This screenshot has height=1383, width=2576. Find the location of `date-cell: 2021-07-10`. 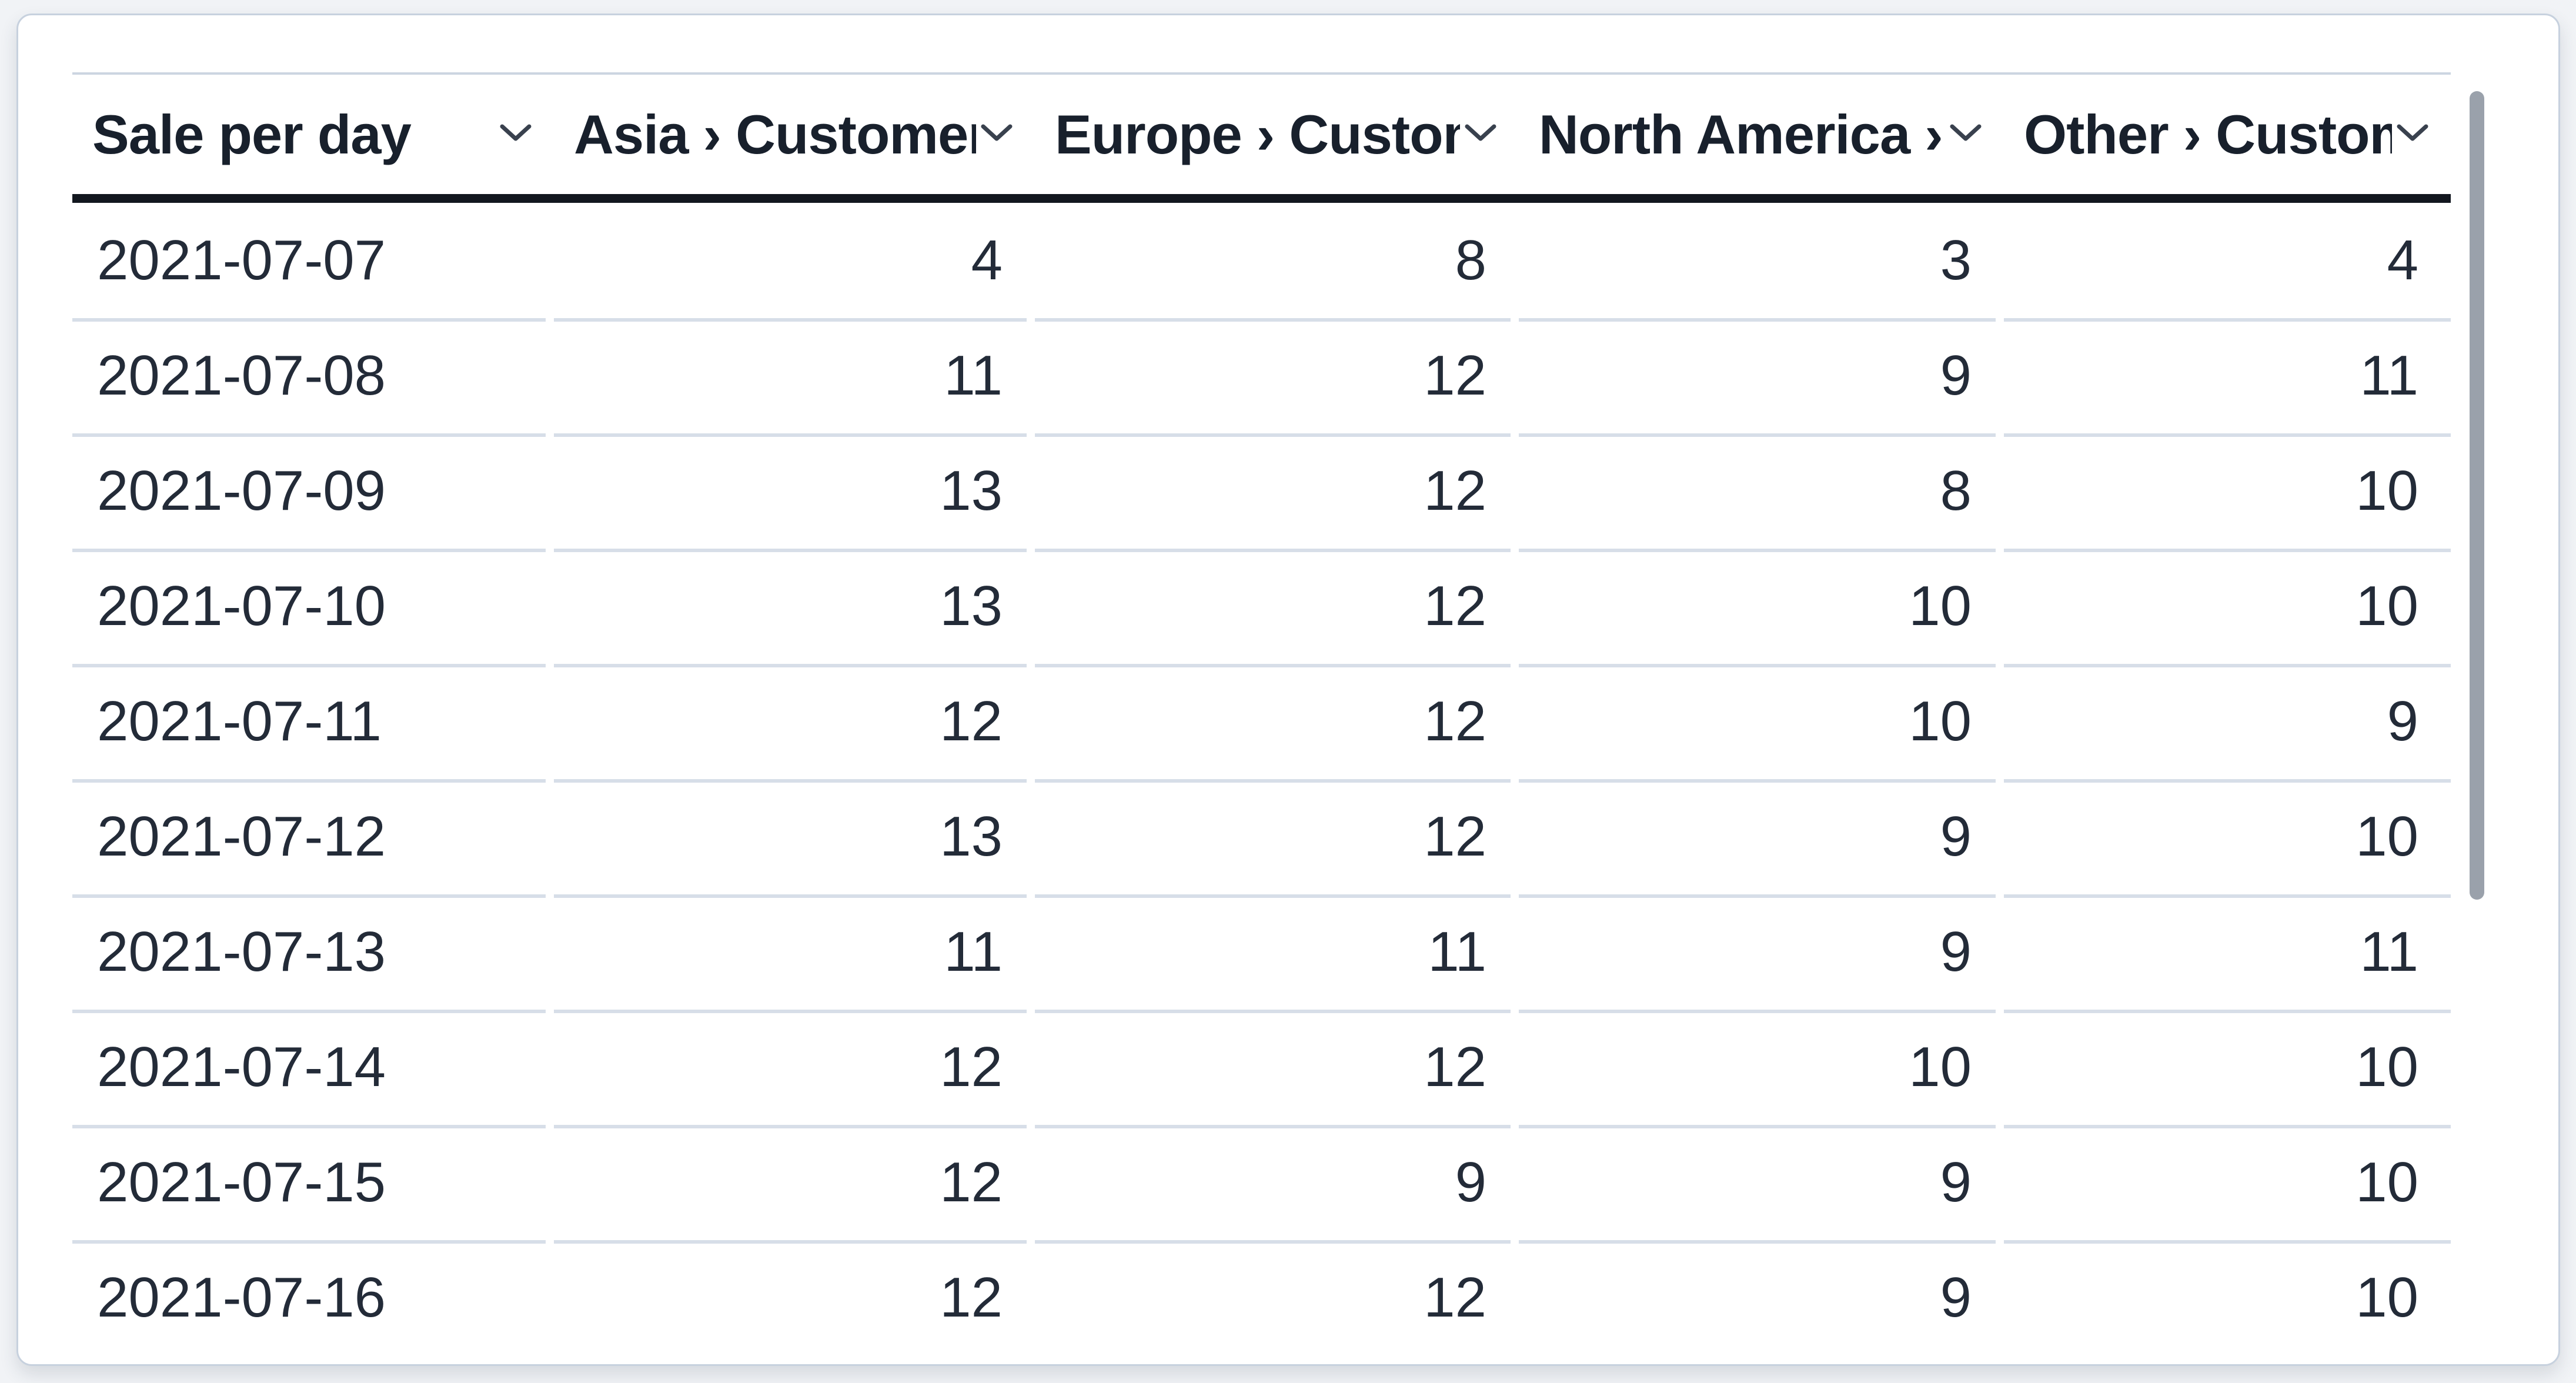

date-cell: 2021-07-10 is located at coordinates (313, 606).